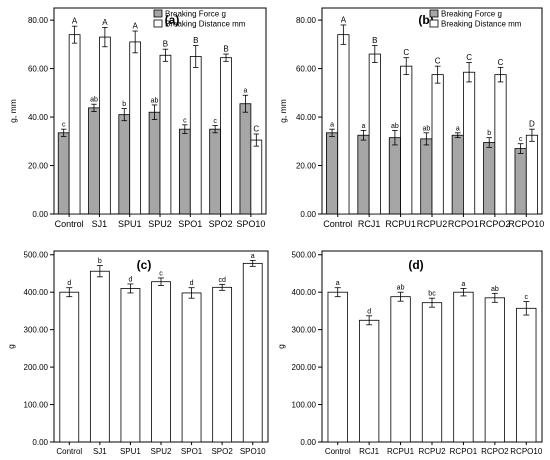  What do you see at coordinates (253, 451) in the screenshot?
I see `x-tick-label: SPO10` at bounding box center [253, 451].